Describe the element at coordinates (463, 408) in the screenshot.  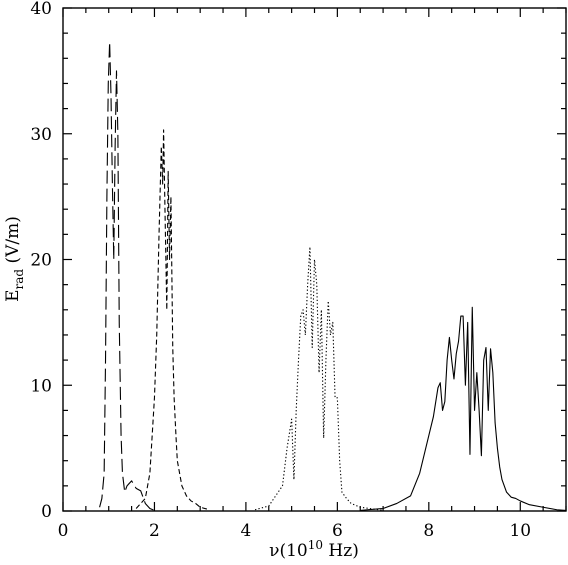
I see `series-line-solid` at that location.